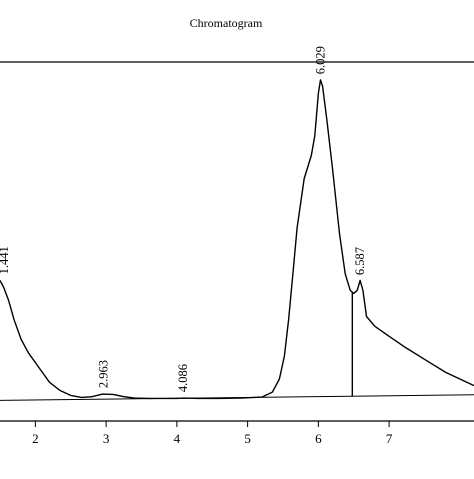  I want to click on peak-label: 6.587, so click(360, 261).